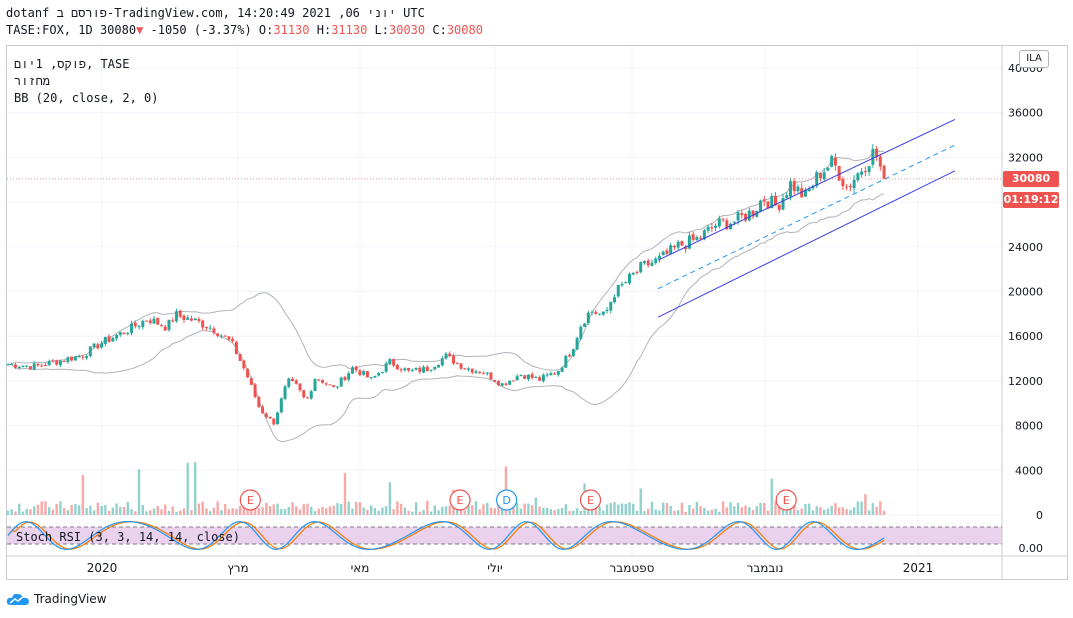 The height and width of the screenshot is (618, 1073). What do you see at coordinates (1025, 292) in the screenshot?
I see `y-axis-tick-label: 20000` at bounding box center [1025, 292].